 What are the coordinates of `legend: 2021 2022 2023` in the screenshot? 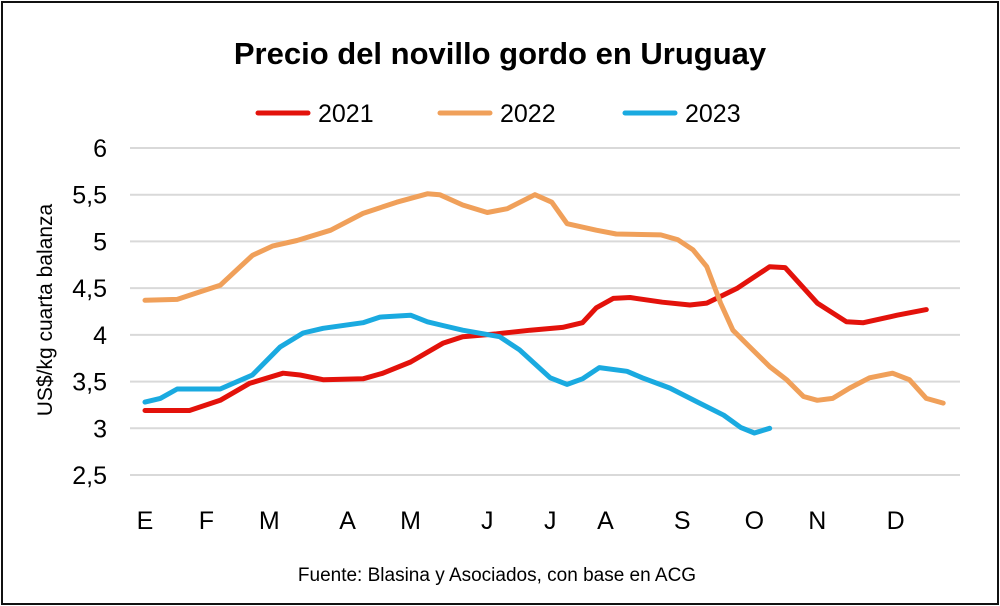 It's located at (498, 114).